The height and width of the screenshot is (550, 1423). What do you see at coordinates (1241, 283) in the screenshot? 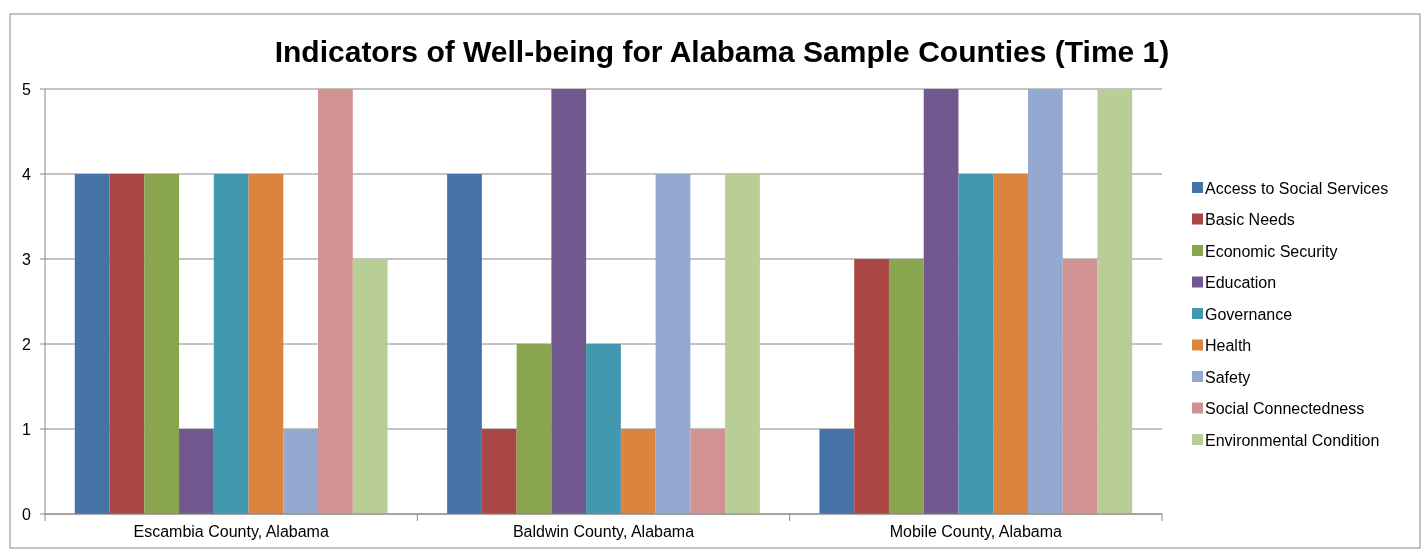
I see `legend-label: Education` at bounding box center [1241, 283].